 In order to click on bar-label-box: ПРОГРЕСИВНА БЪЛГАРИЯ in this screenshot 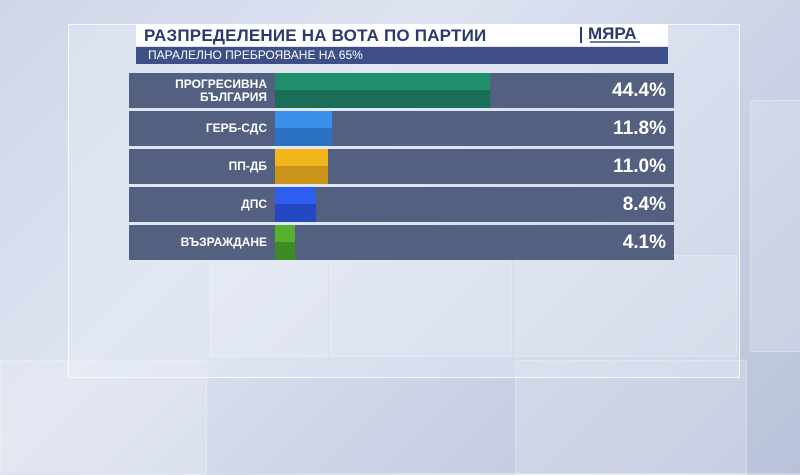, I will do `click(202, 90)`.